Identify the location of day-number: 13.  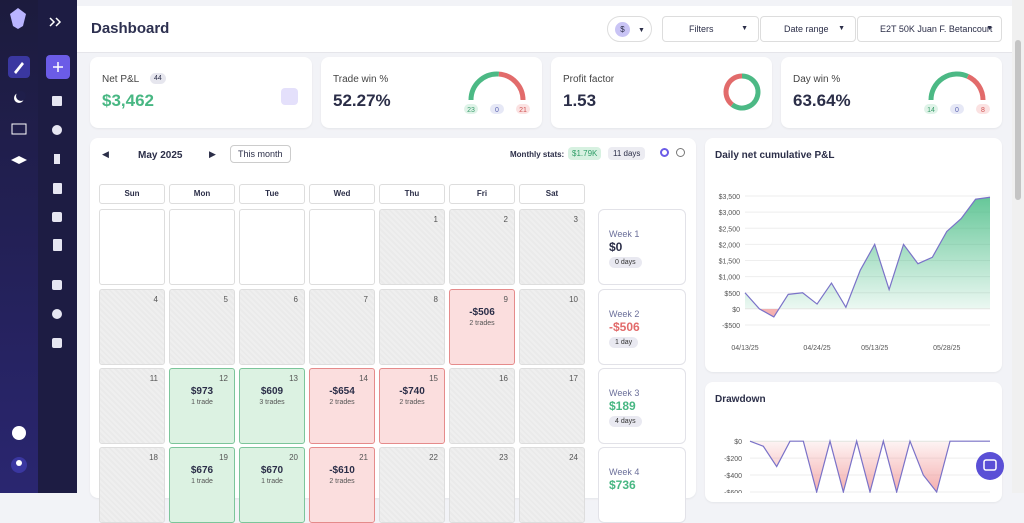
(293, 378).